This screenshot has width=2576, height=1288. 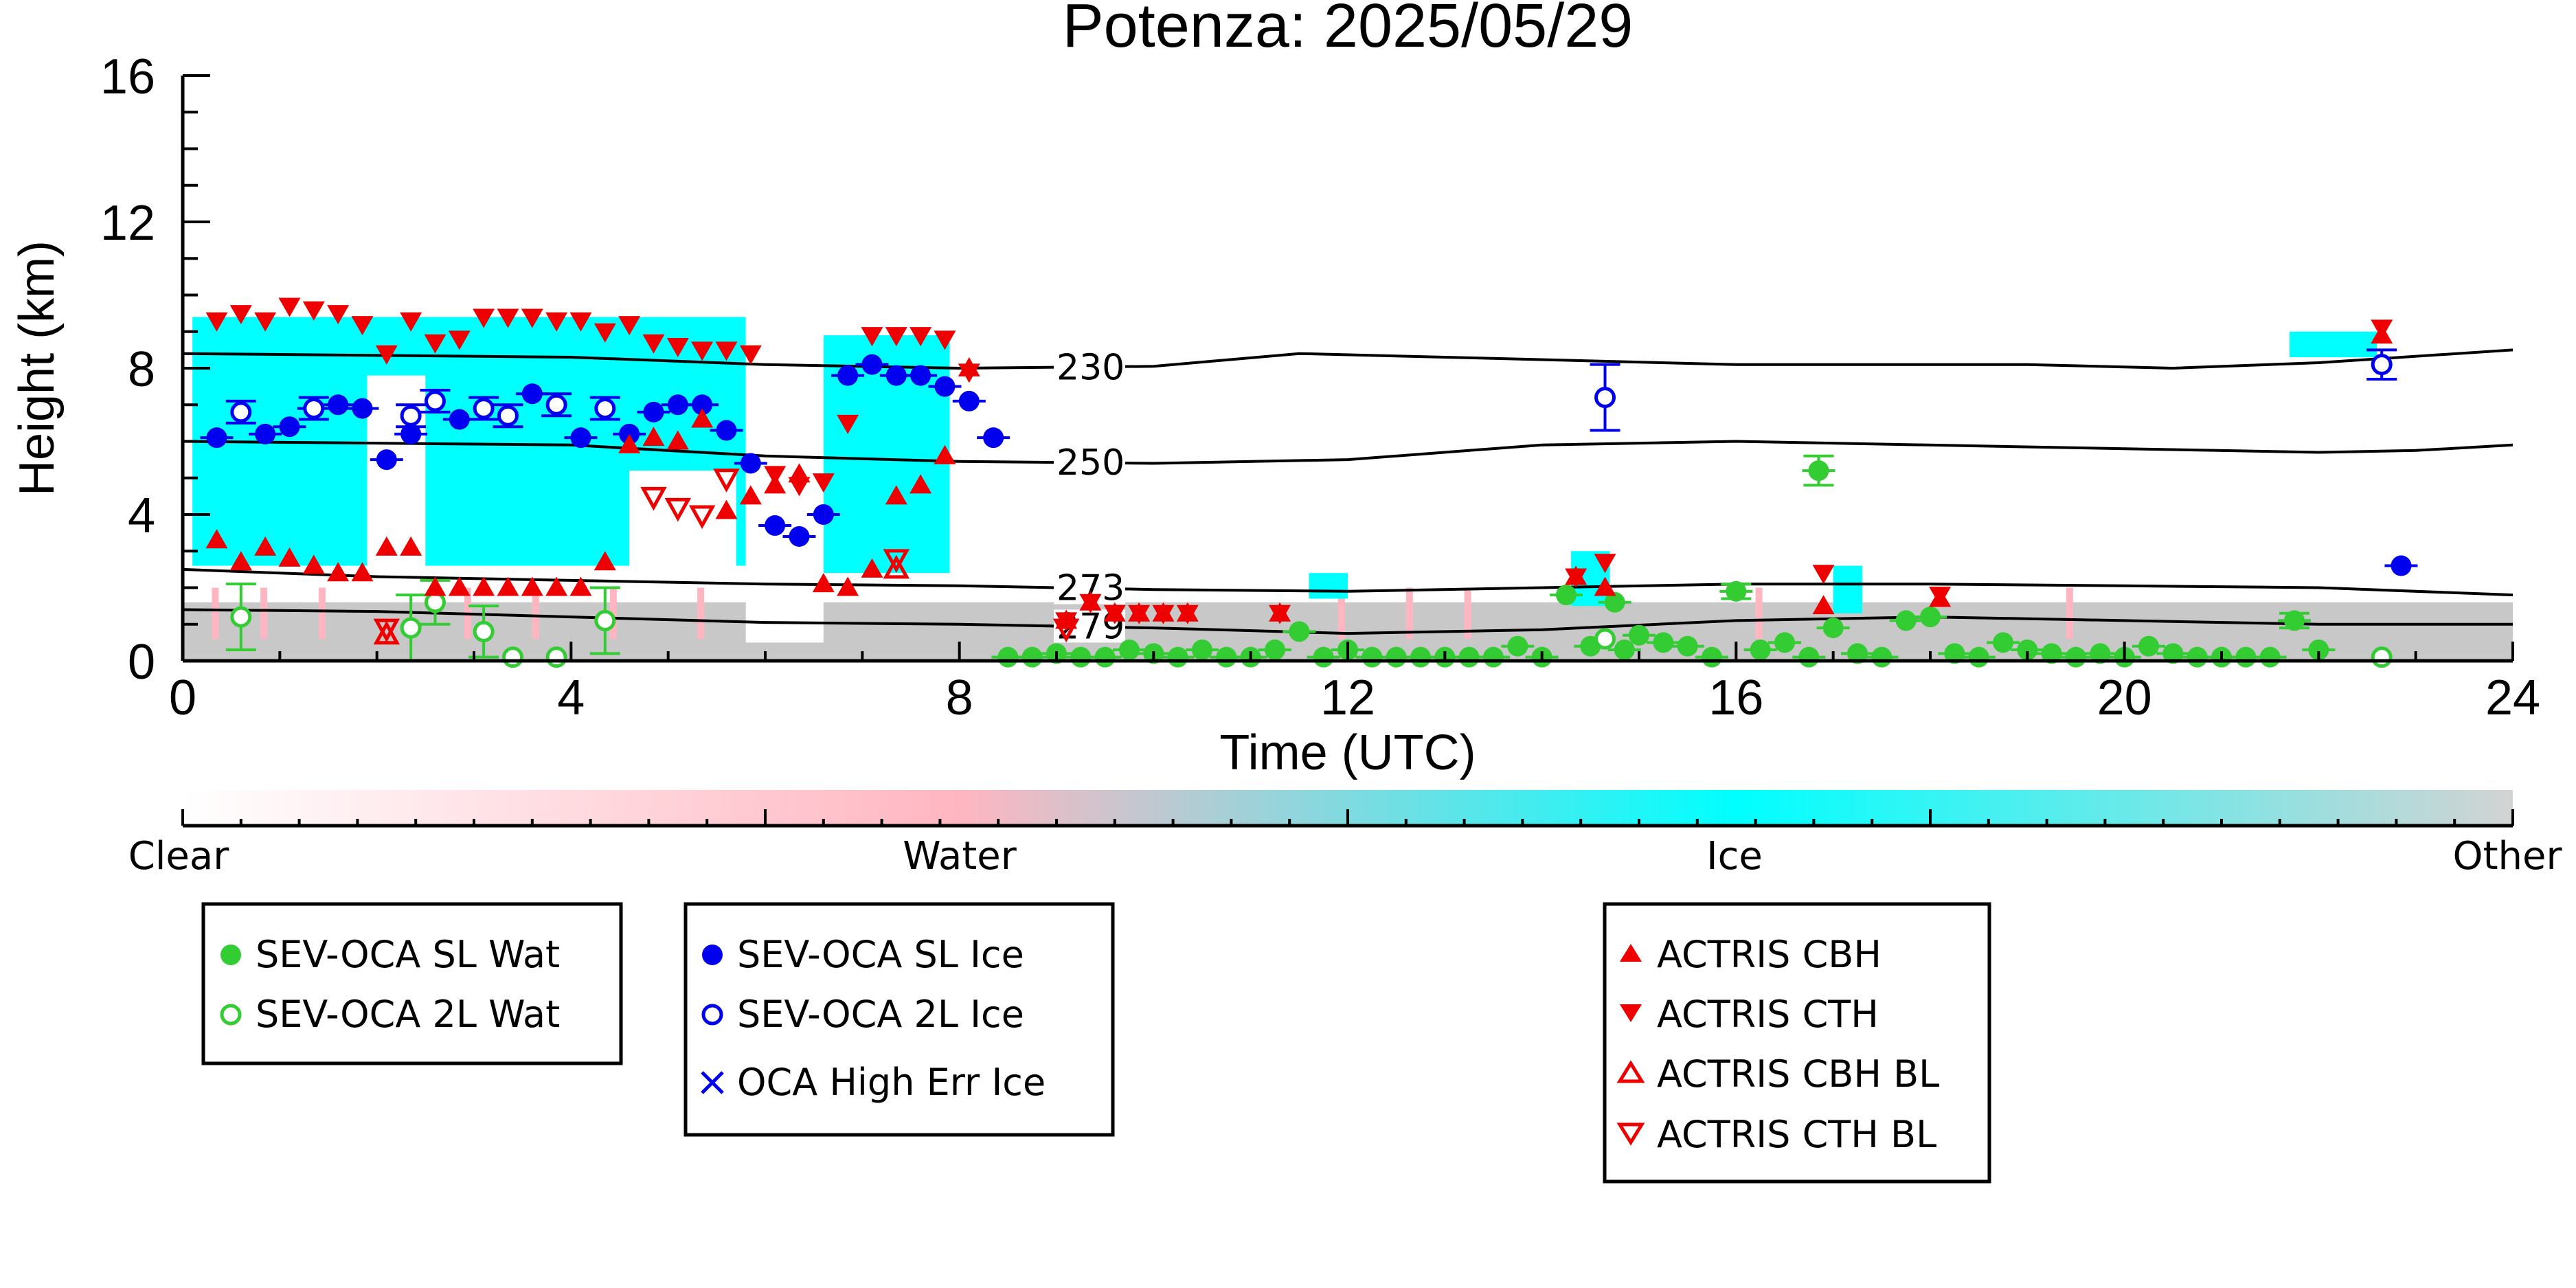 I want to click on x-tick-label: 16, so click(x=1735, y=697).